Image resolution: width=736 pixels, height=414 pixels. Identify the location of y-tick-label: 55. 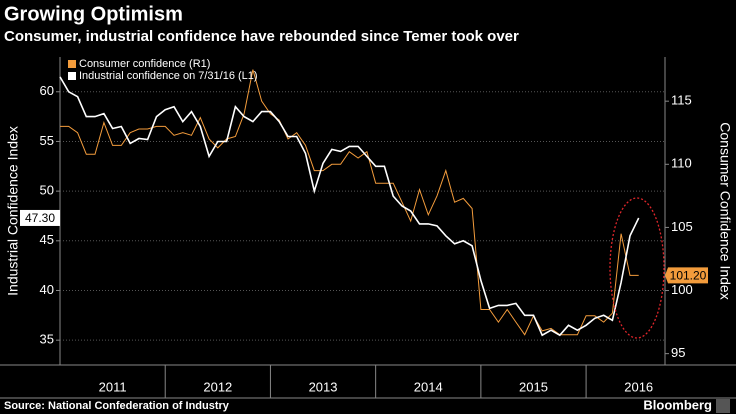
(47, 140).